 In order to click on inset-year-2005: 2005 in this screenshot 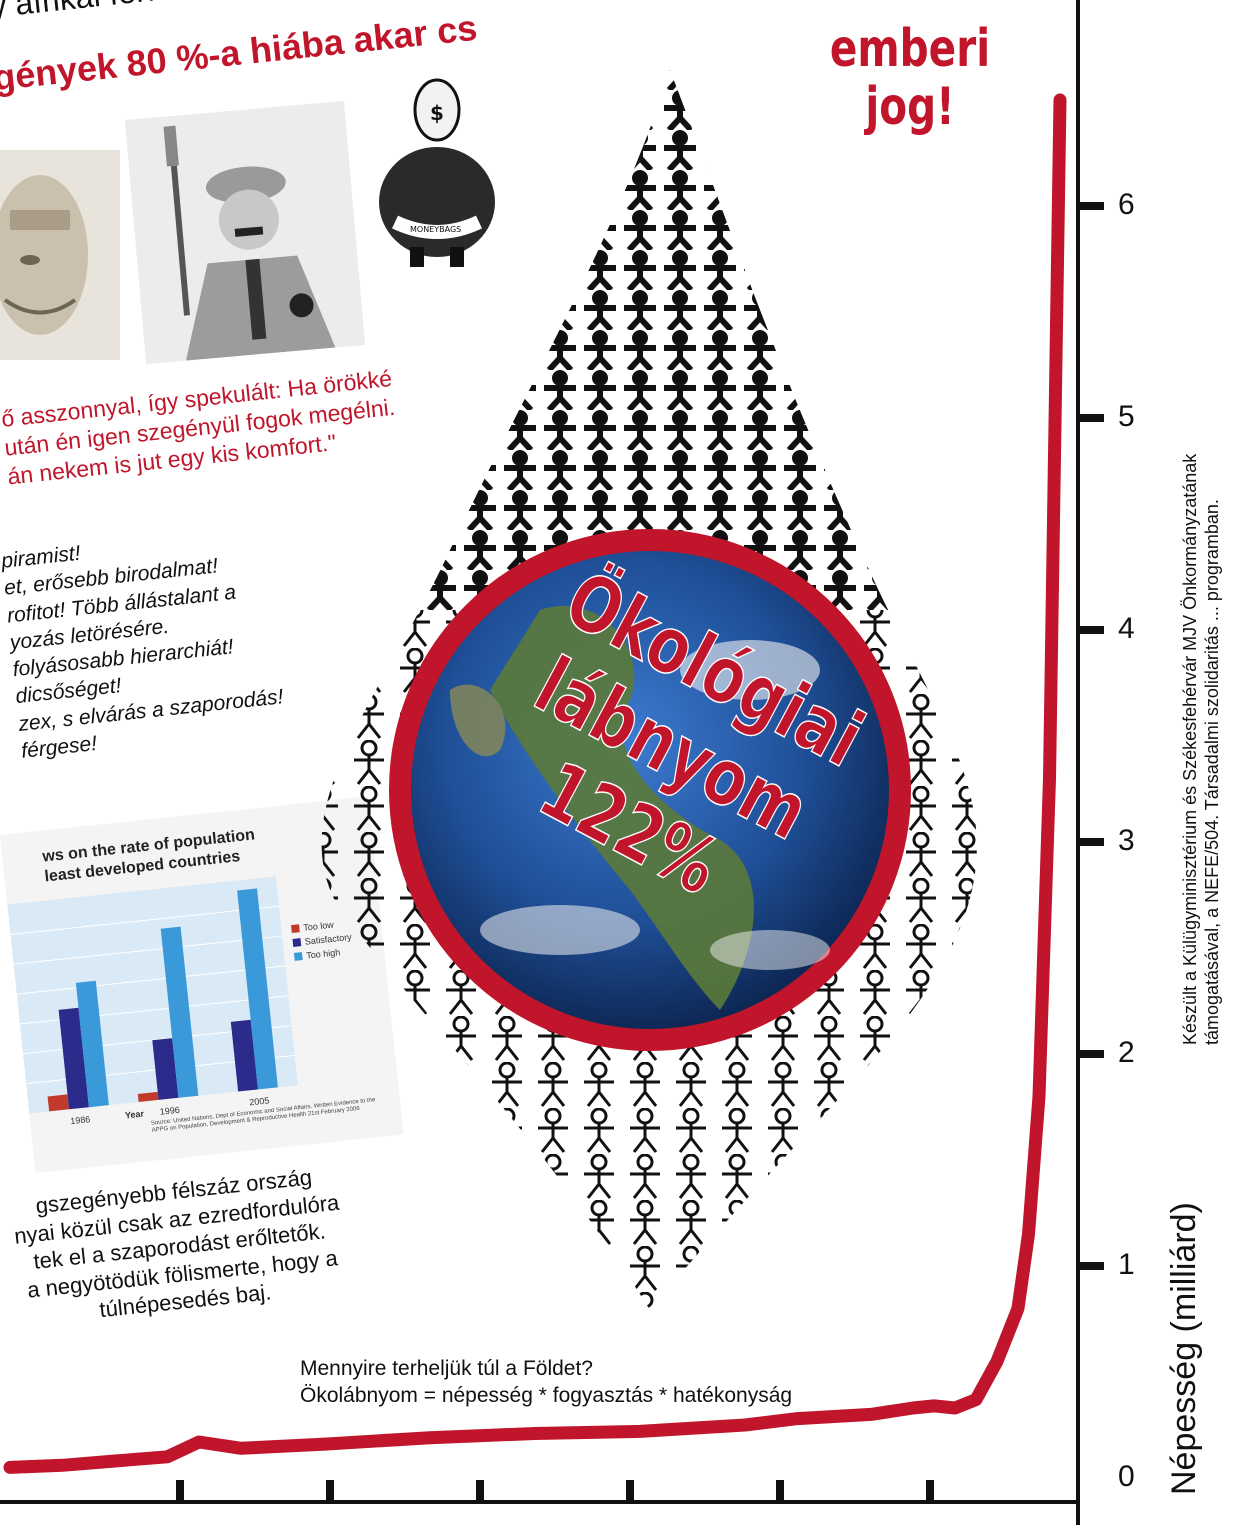, I will do `click(259, 1101)`.